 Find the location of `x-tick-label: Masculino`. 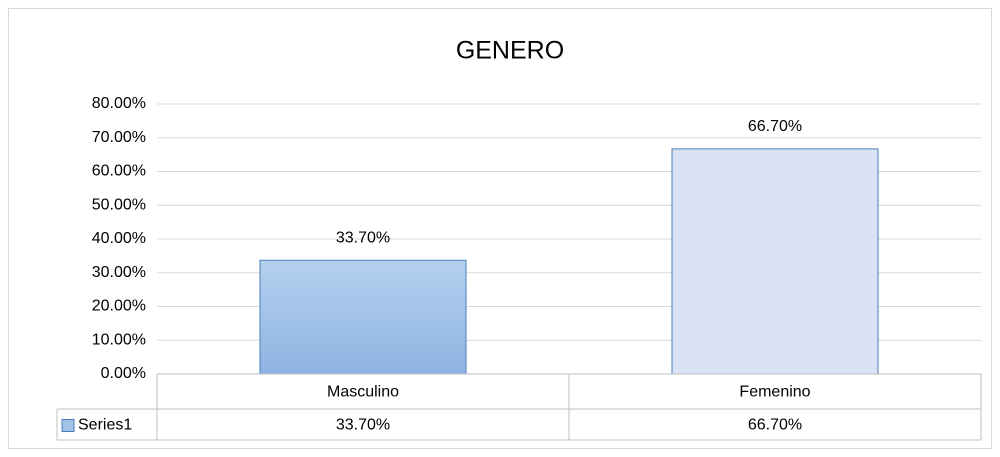

x-tick-label: Masculino is located at coordinates (363, 392).